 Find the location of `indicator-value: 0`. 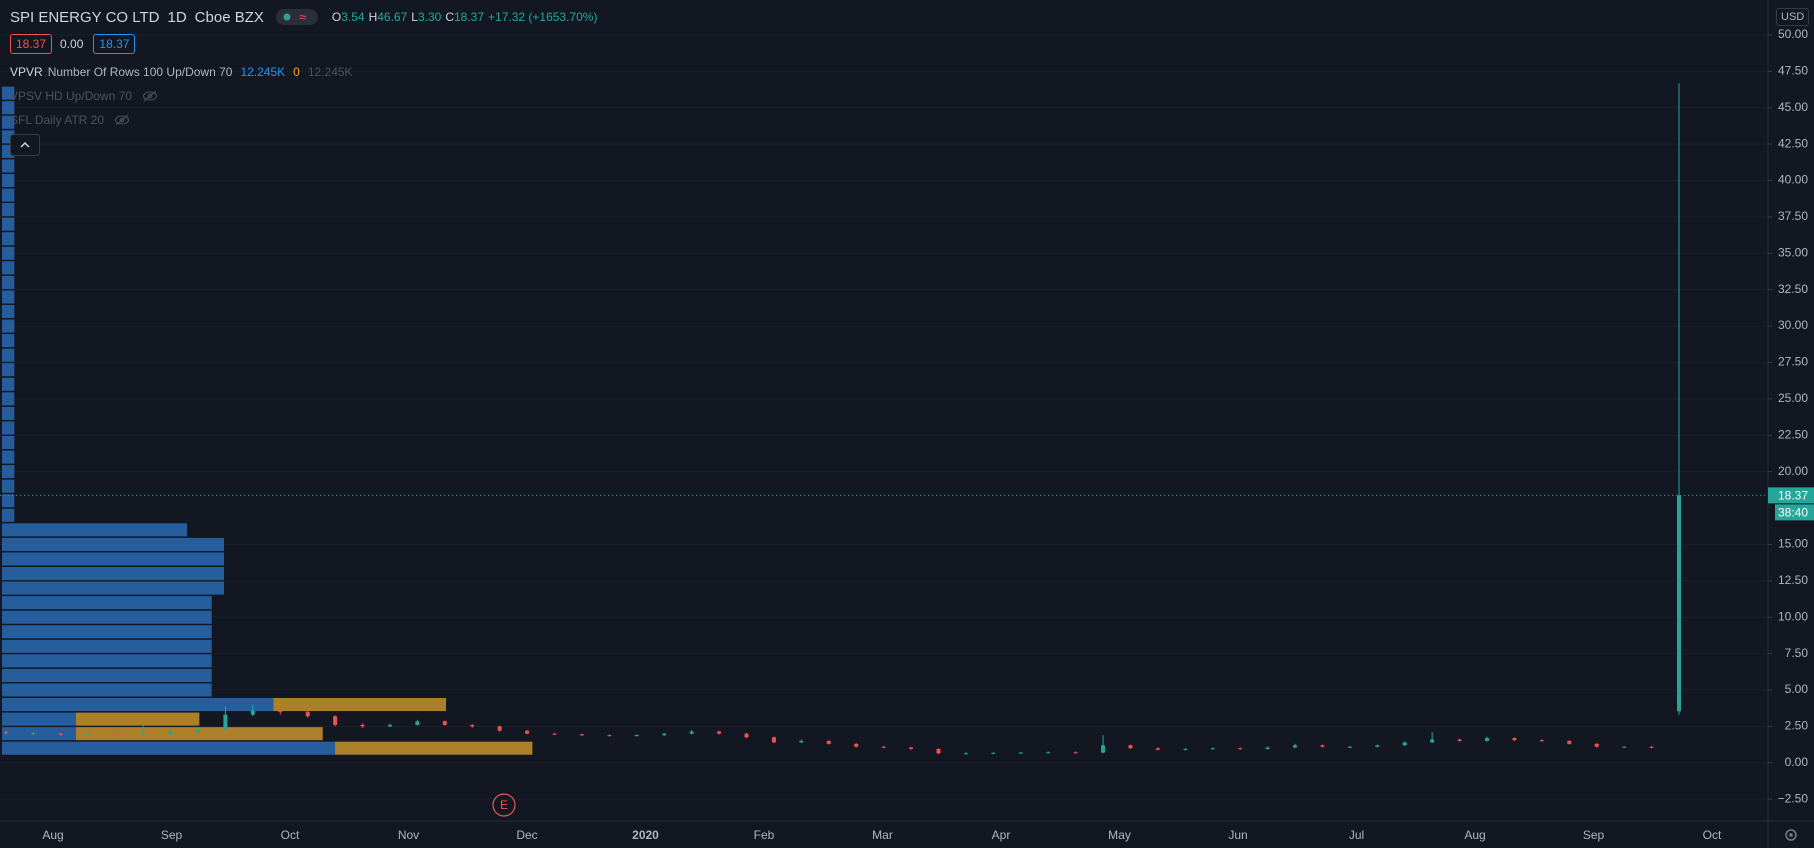

indicator-value: 0 is located at coordinates (296, 72).